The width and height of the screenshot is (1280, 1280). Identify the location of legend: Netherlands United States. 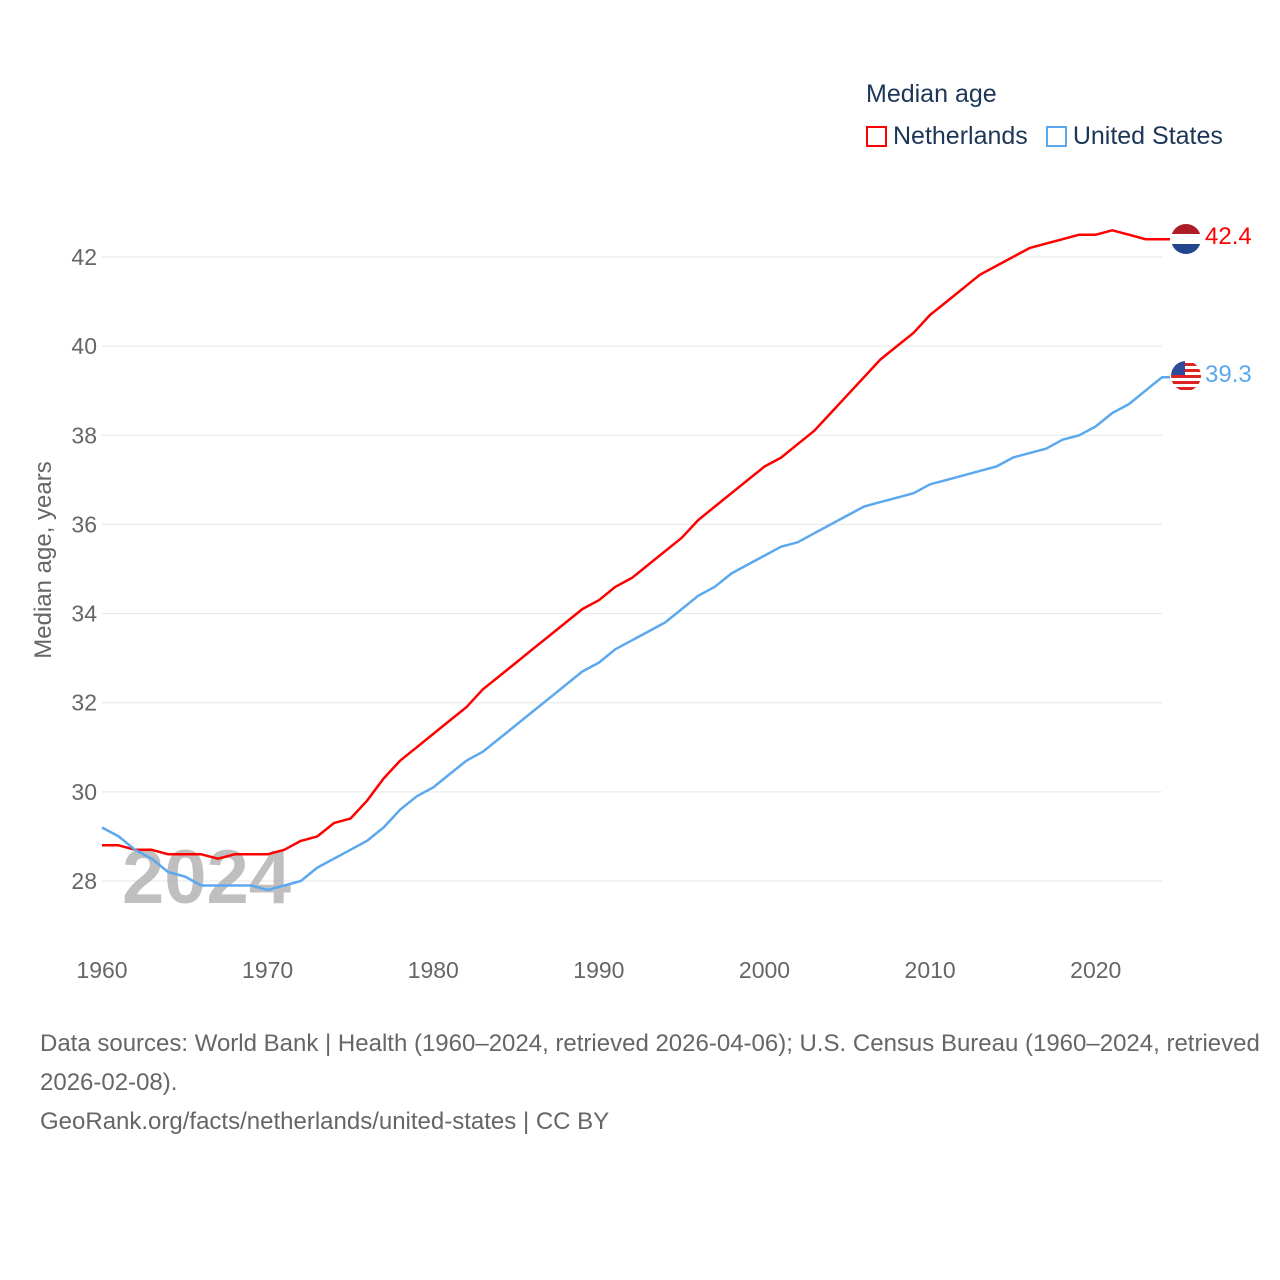
(1044, 136).